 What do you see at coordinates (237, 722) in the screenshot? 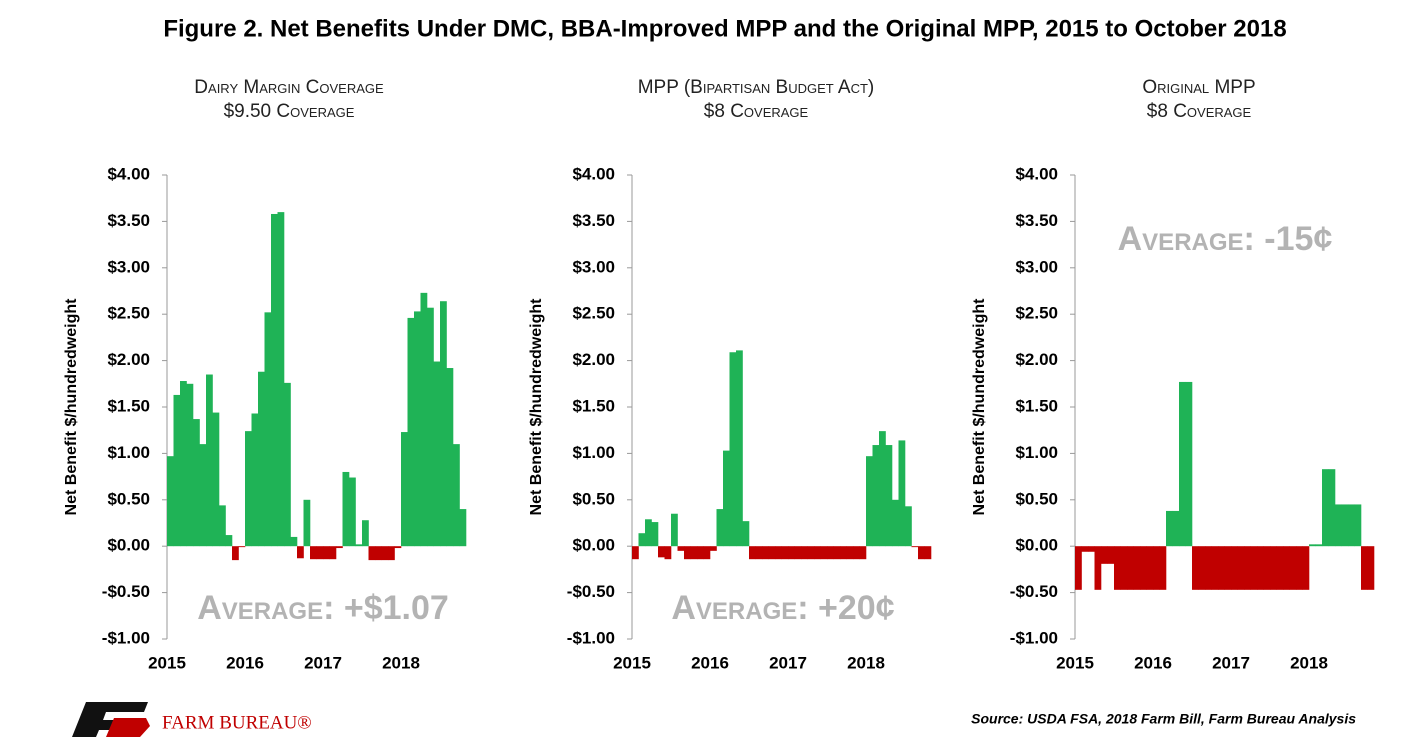
I see `logo-text: FARM BUREAU®` at bounding box center [237, 722].